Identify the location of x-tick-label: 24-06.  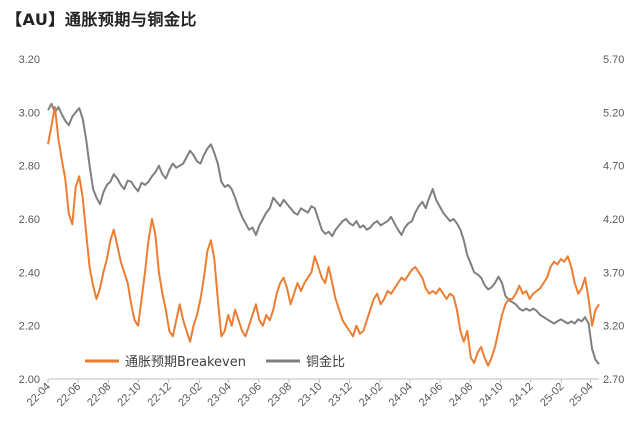
(431, 395).